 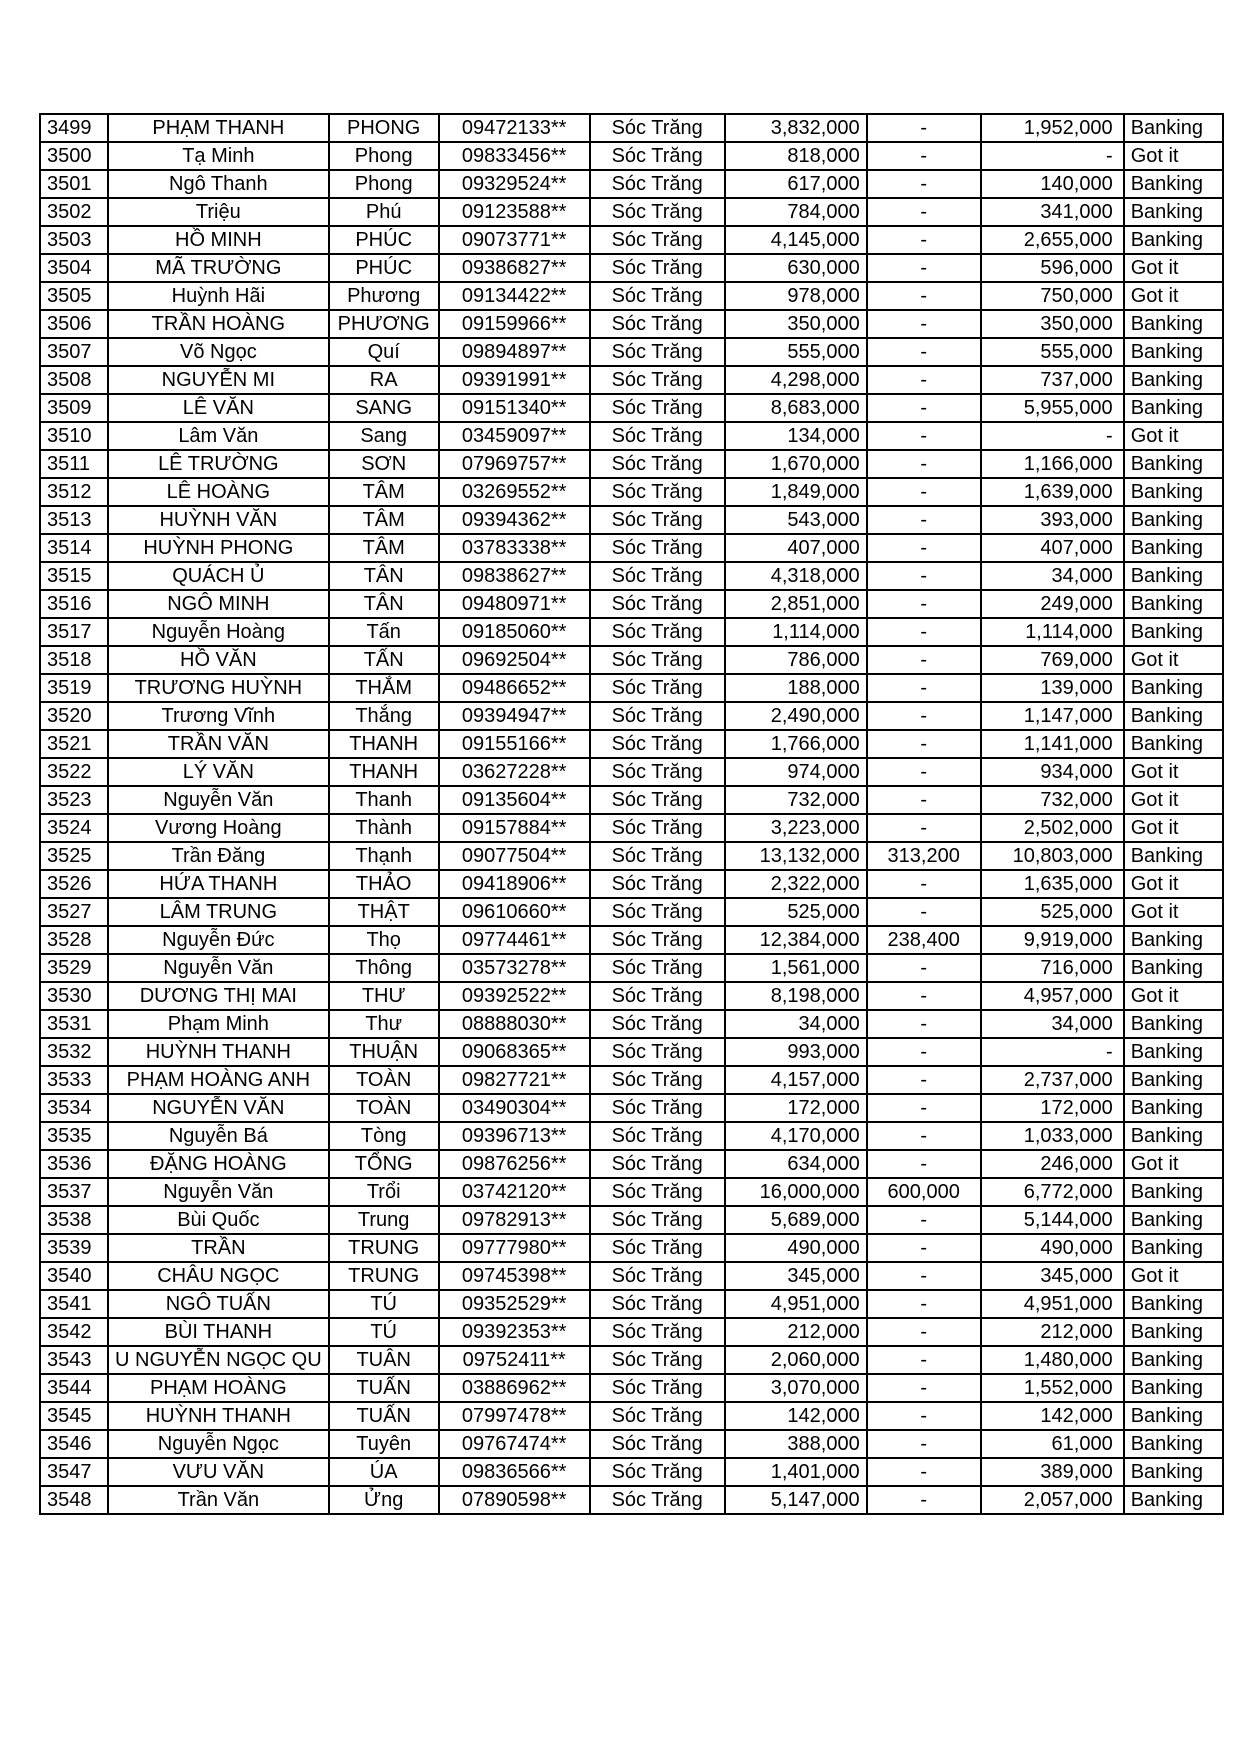 I want to click on amount: 4,145,000, so click(x=795, y=240).